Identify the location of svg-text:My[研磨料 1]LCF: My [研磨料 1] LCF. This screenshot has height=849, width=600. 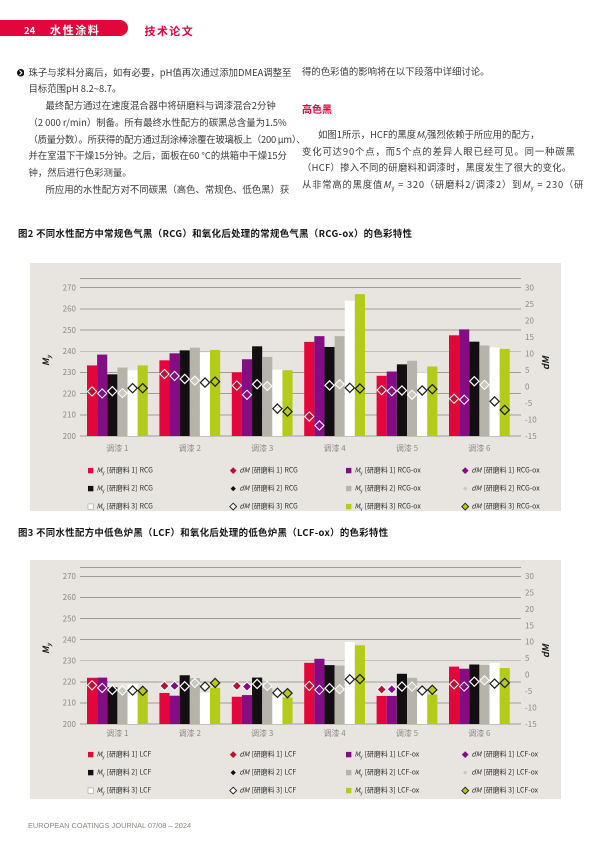
(124, 755).